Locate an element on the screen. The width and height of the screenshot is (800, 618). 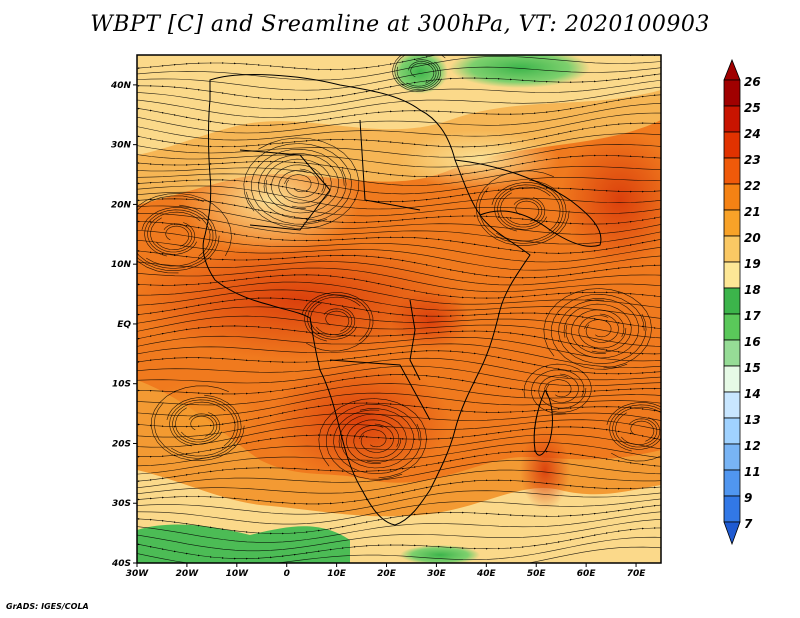
lakes is located at coordinates (415, 340).